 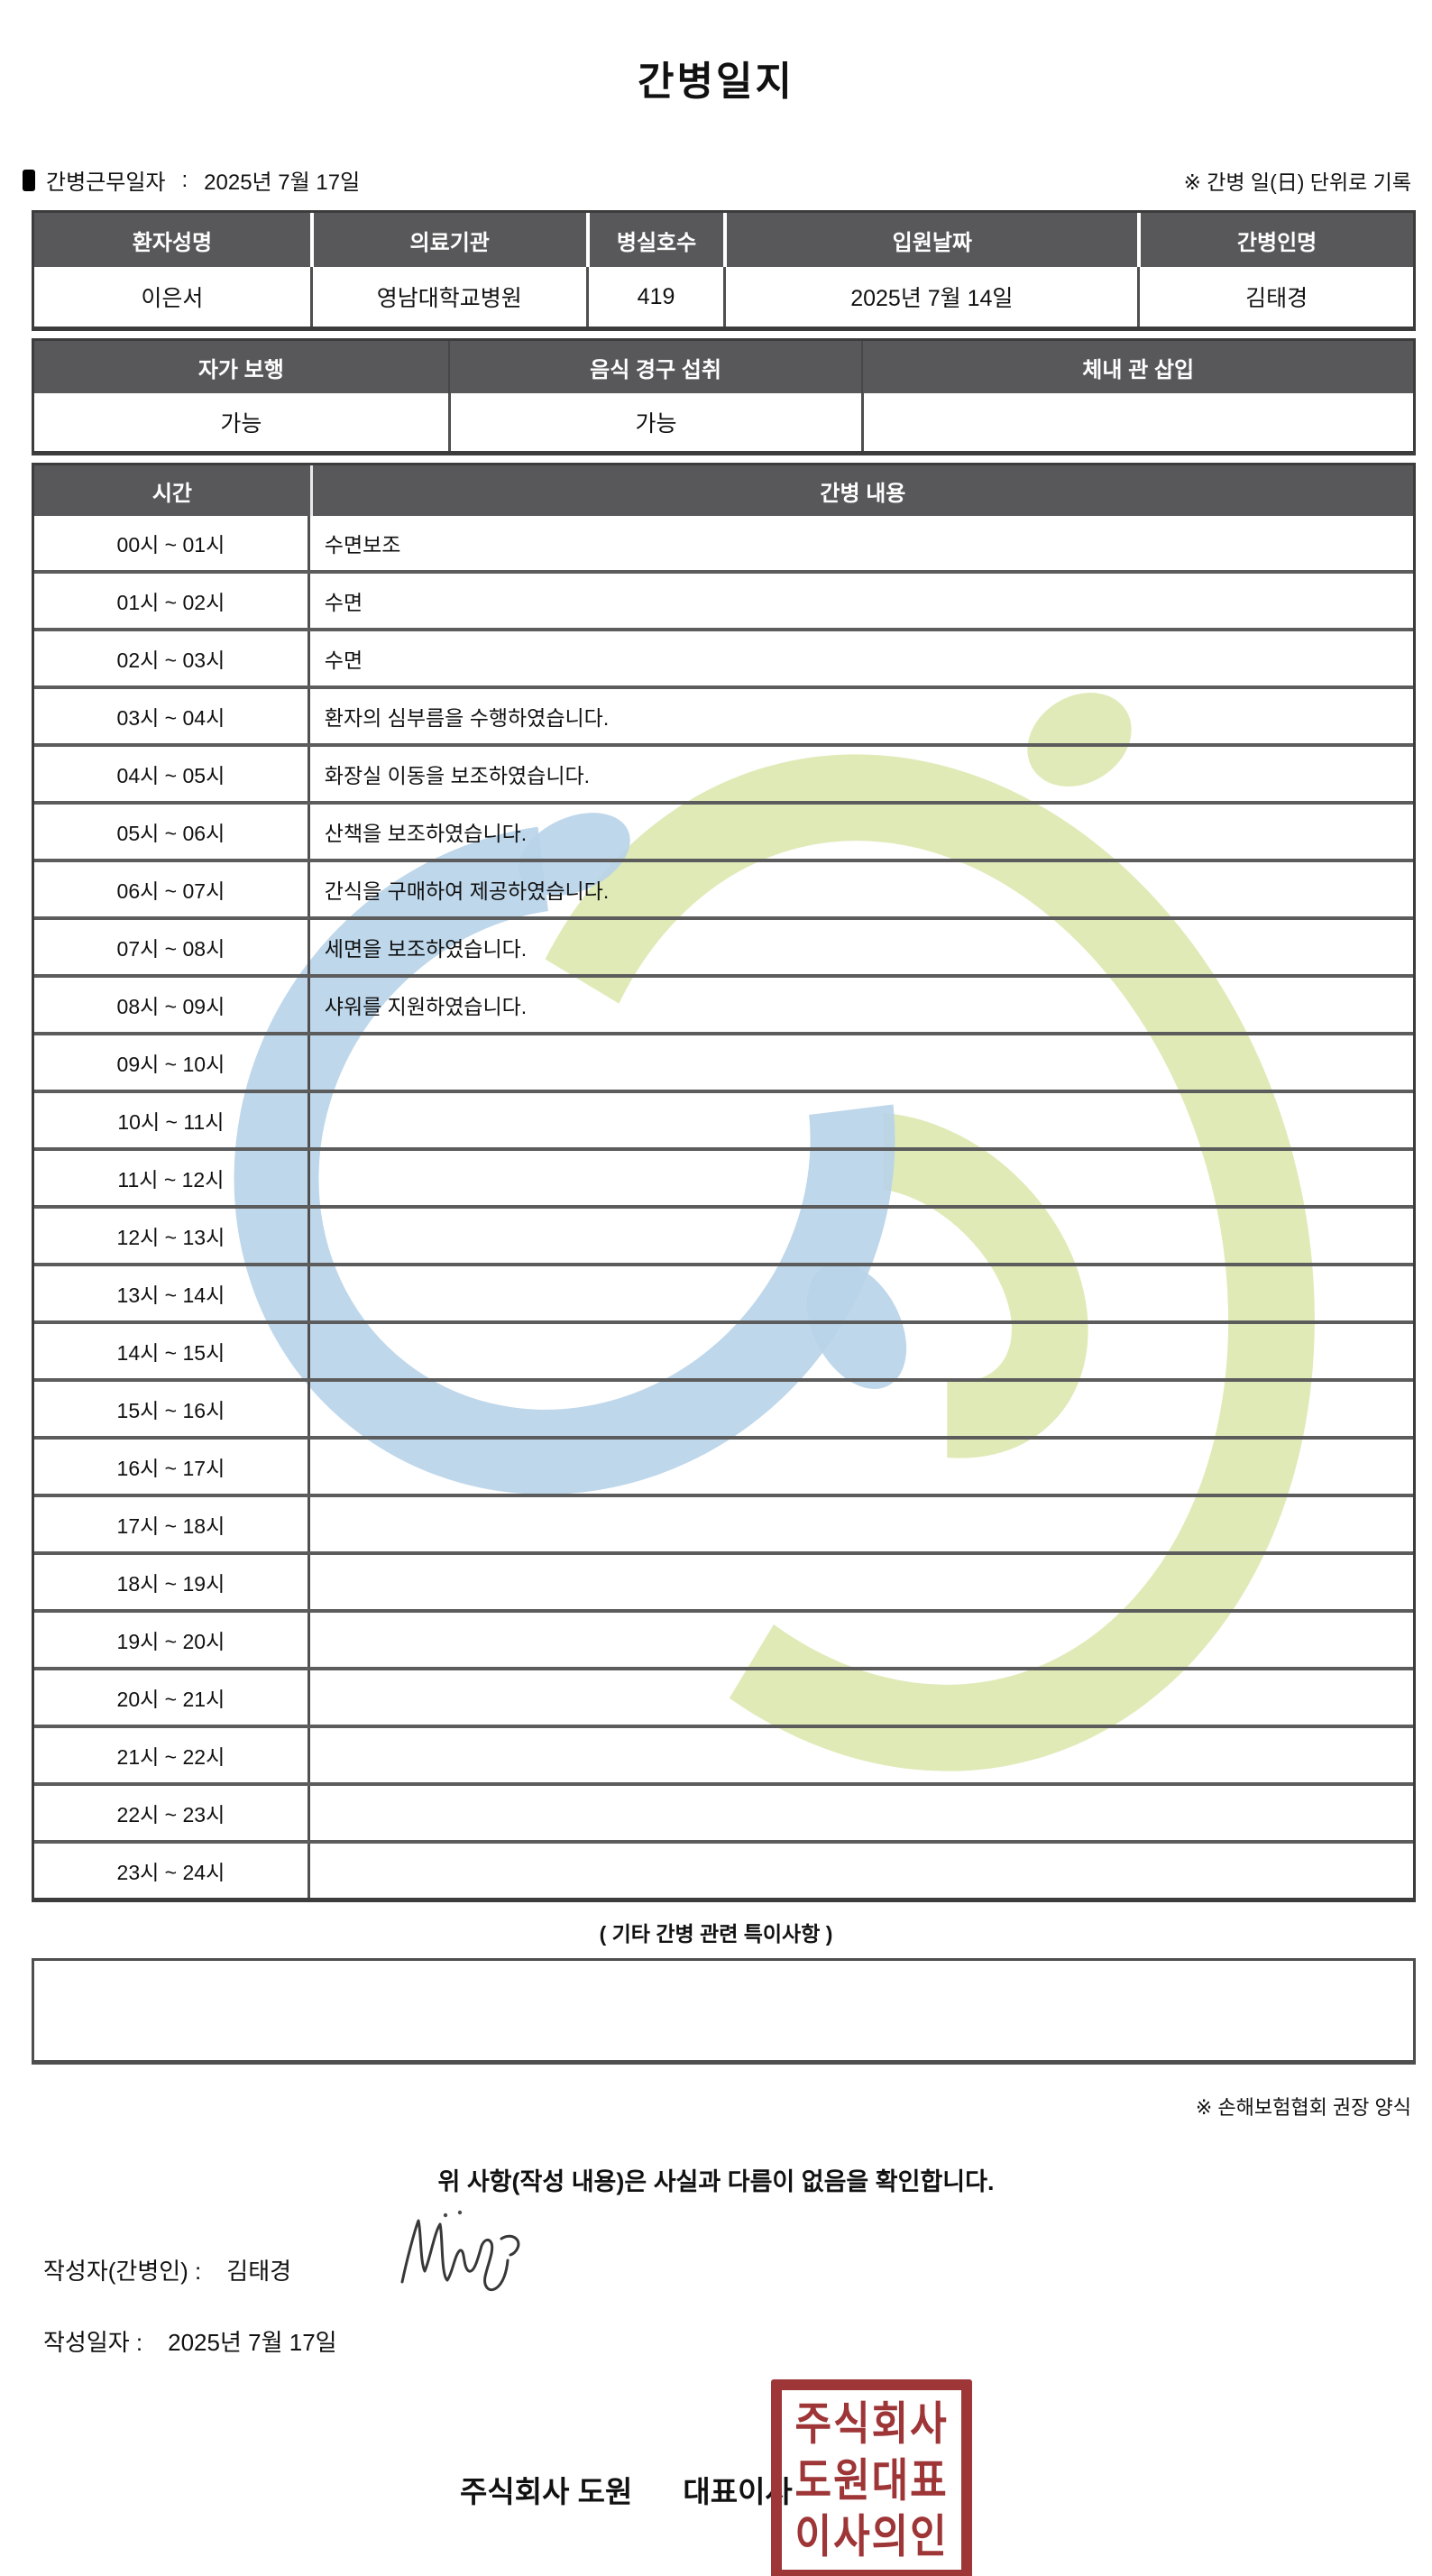 I want to click on seal-text-line: 도원대표, so click(x=872, y=2480).